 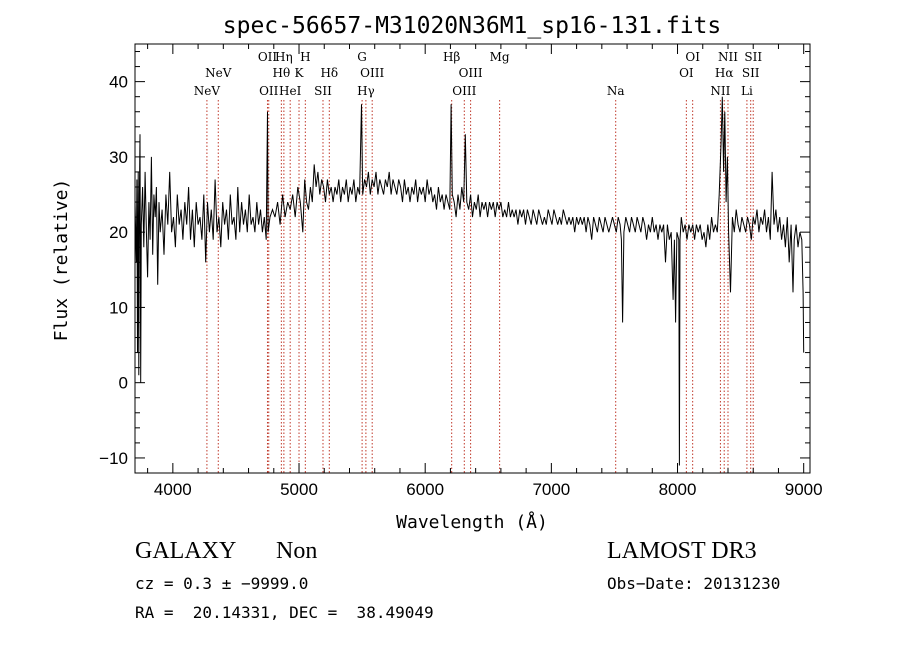 I want to click on redshift-cz: cz = 0.3 ± −9999.0, so click(x=222, y=583).